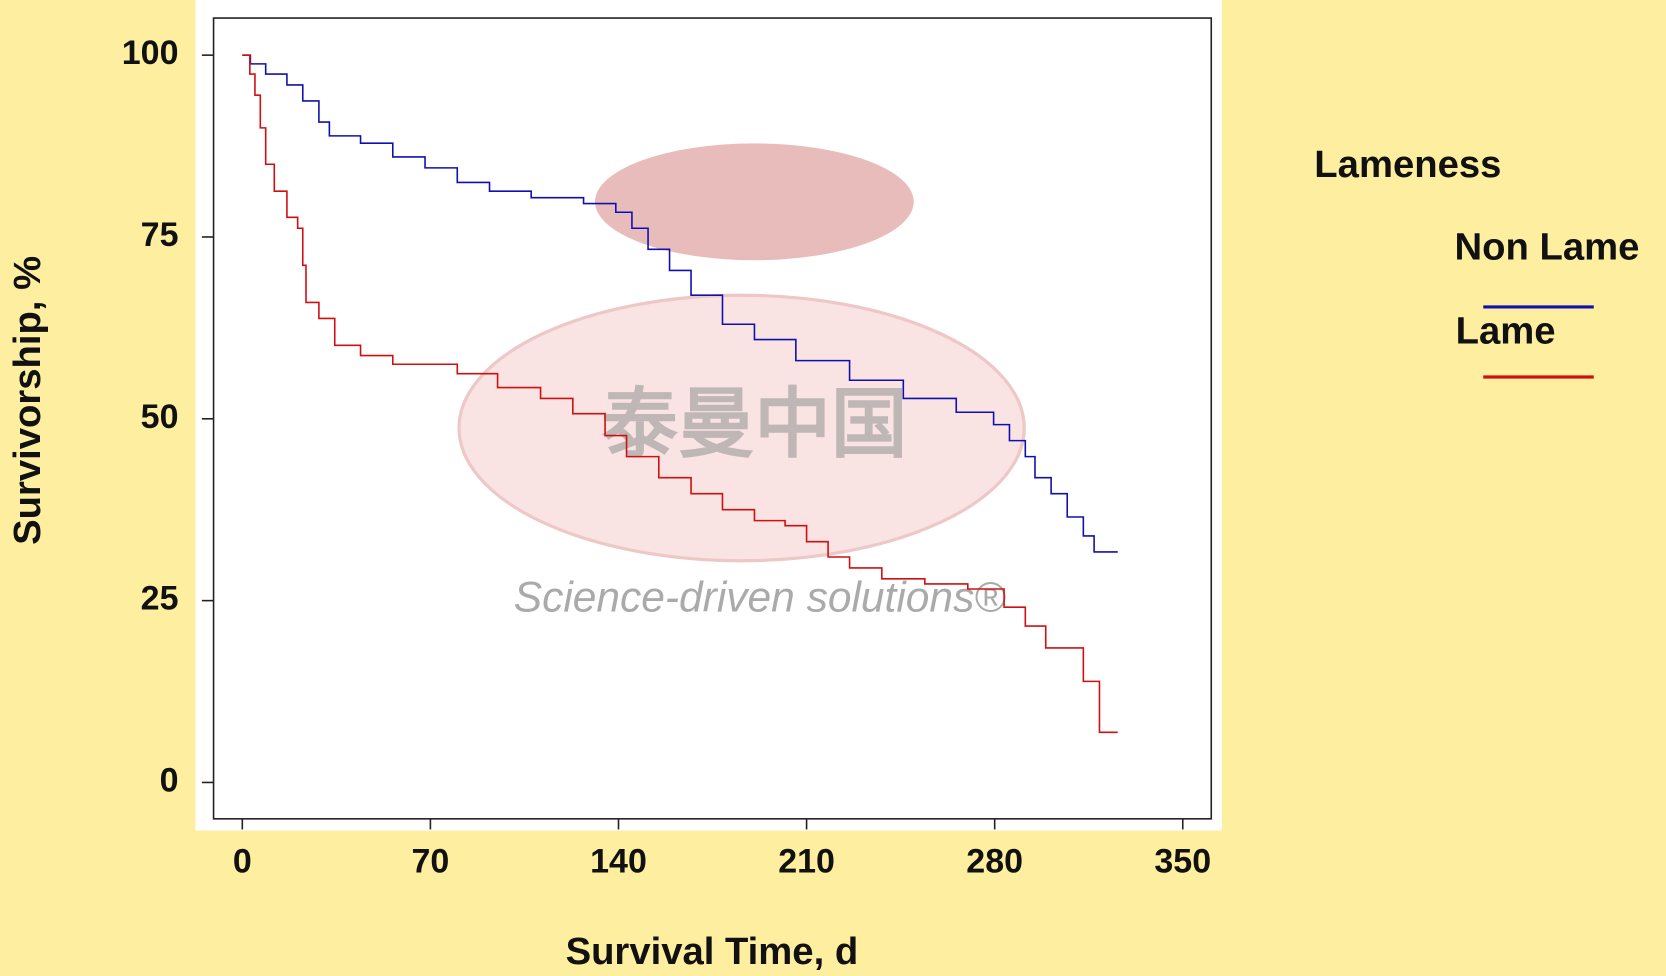 The height and width of the screenshot is (976, 1666). What do you see at coordinates (994, 861) in the screenshot?
I see `x-tick-label: 280` at bounding box center [994, 861].